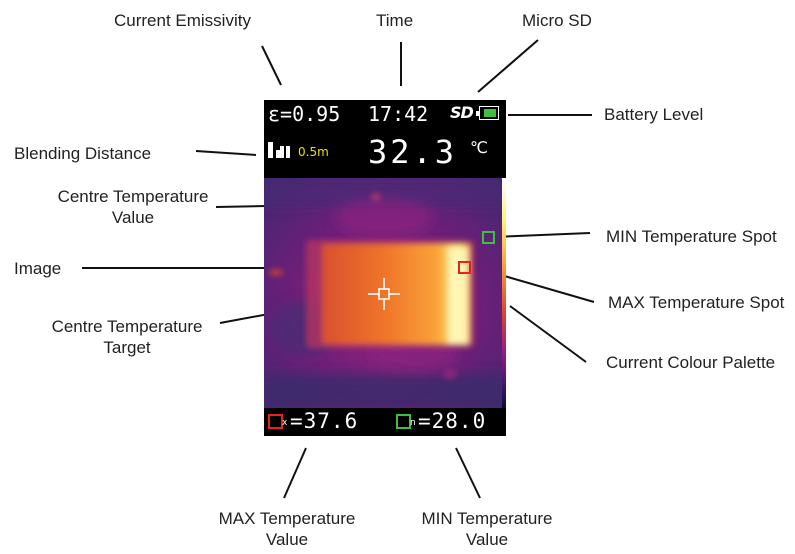 The width and height of the screenshot is (795, 554). Describe the element at coordinates (488, 237) in the screenshot. I see `min-temperature-spot` at that location.